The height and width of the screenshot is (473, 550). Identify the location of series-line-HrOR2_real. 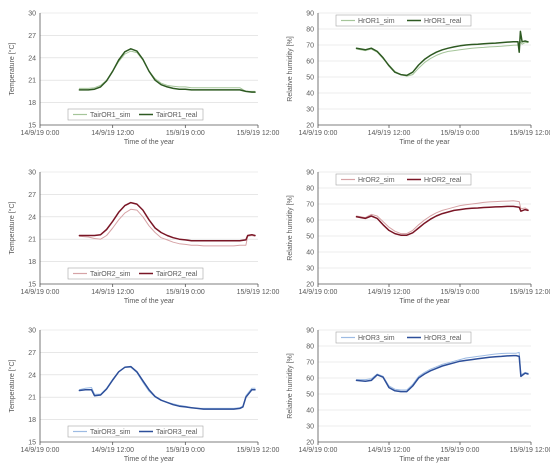
(442, 220).